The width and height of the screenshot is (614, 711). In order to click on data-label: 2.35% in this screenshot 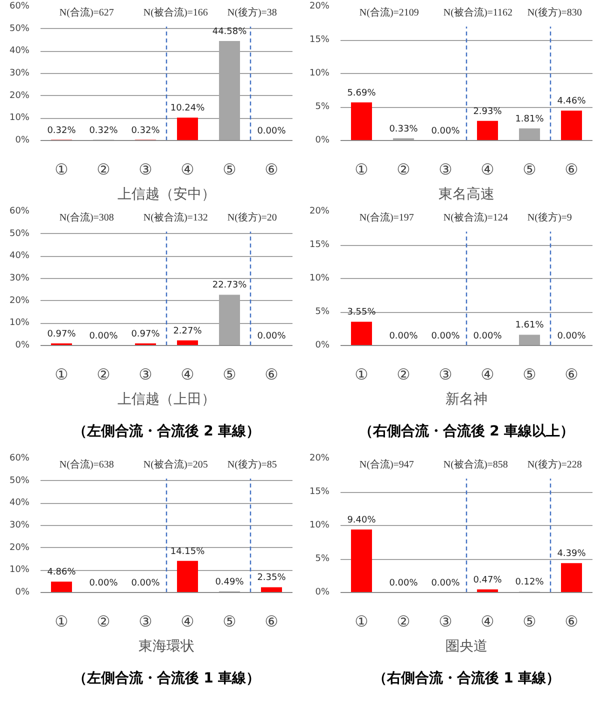, I will do `click(271, 578)`.